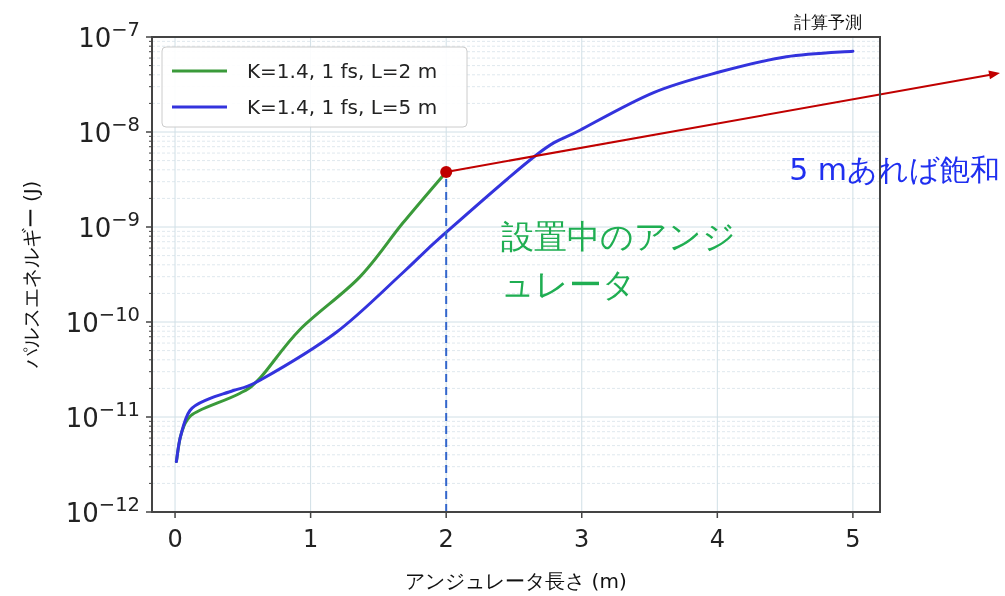 The image size is (1005, 596). I want to click on y-tick-label: 10$^{−7}$, so click(109, 35).